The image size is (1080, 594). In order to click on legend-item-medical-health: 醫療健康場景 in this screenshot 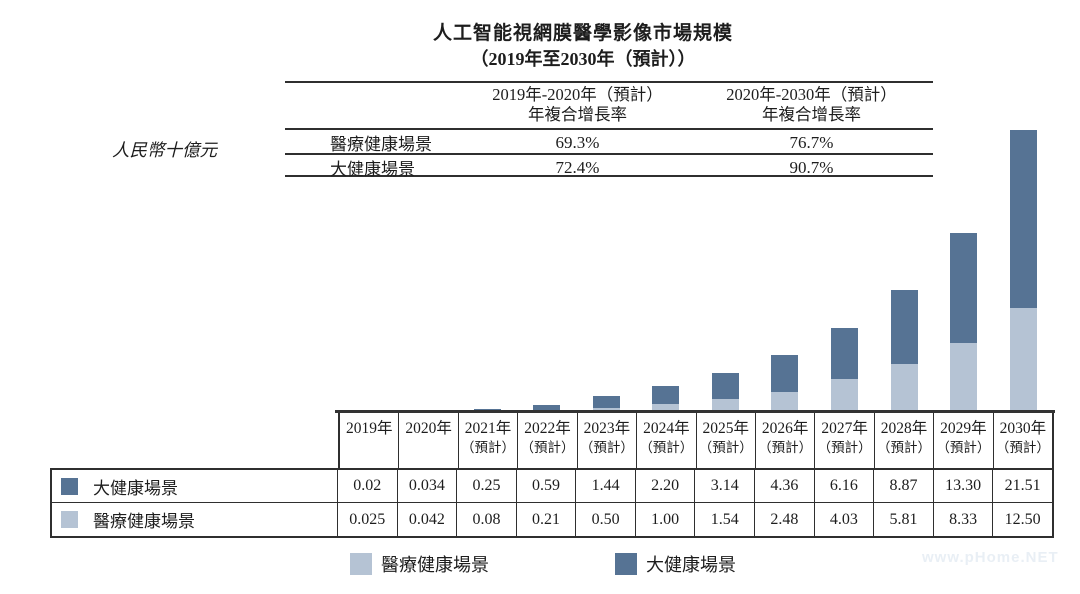, I will do `click(419, 564)`.